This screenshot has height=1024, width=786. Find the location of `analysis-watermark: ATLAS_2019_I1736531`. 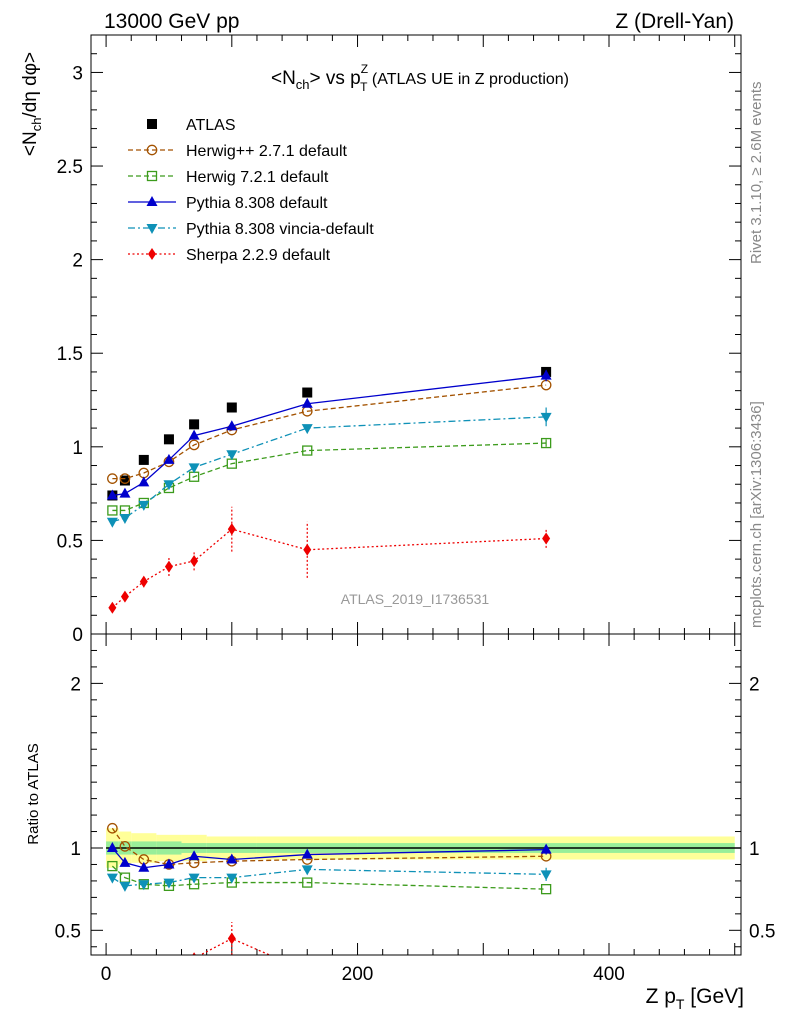

analysis-watermark: ATLAS_2019_I1736531 is located at coordinates (415, 599).